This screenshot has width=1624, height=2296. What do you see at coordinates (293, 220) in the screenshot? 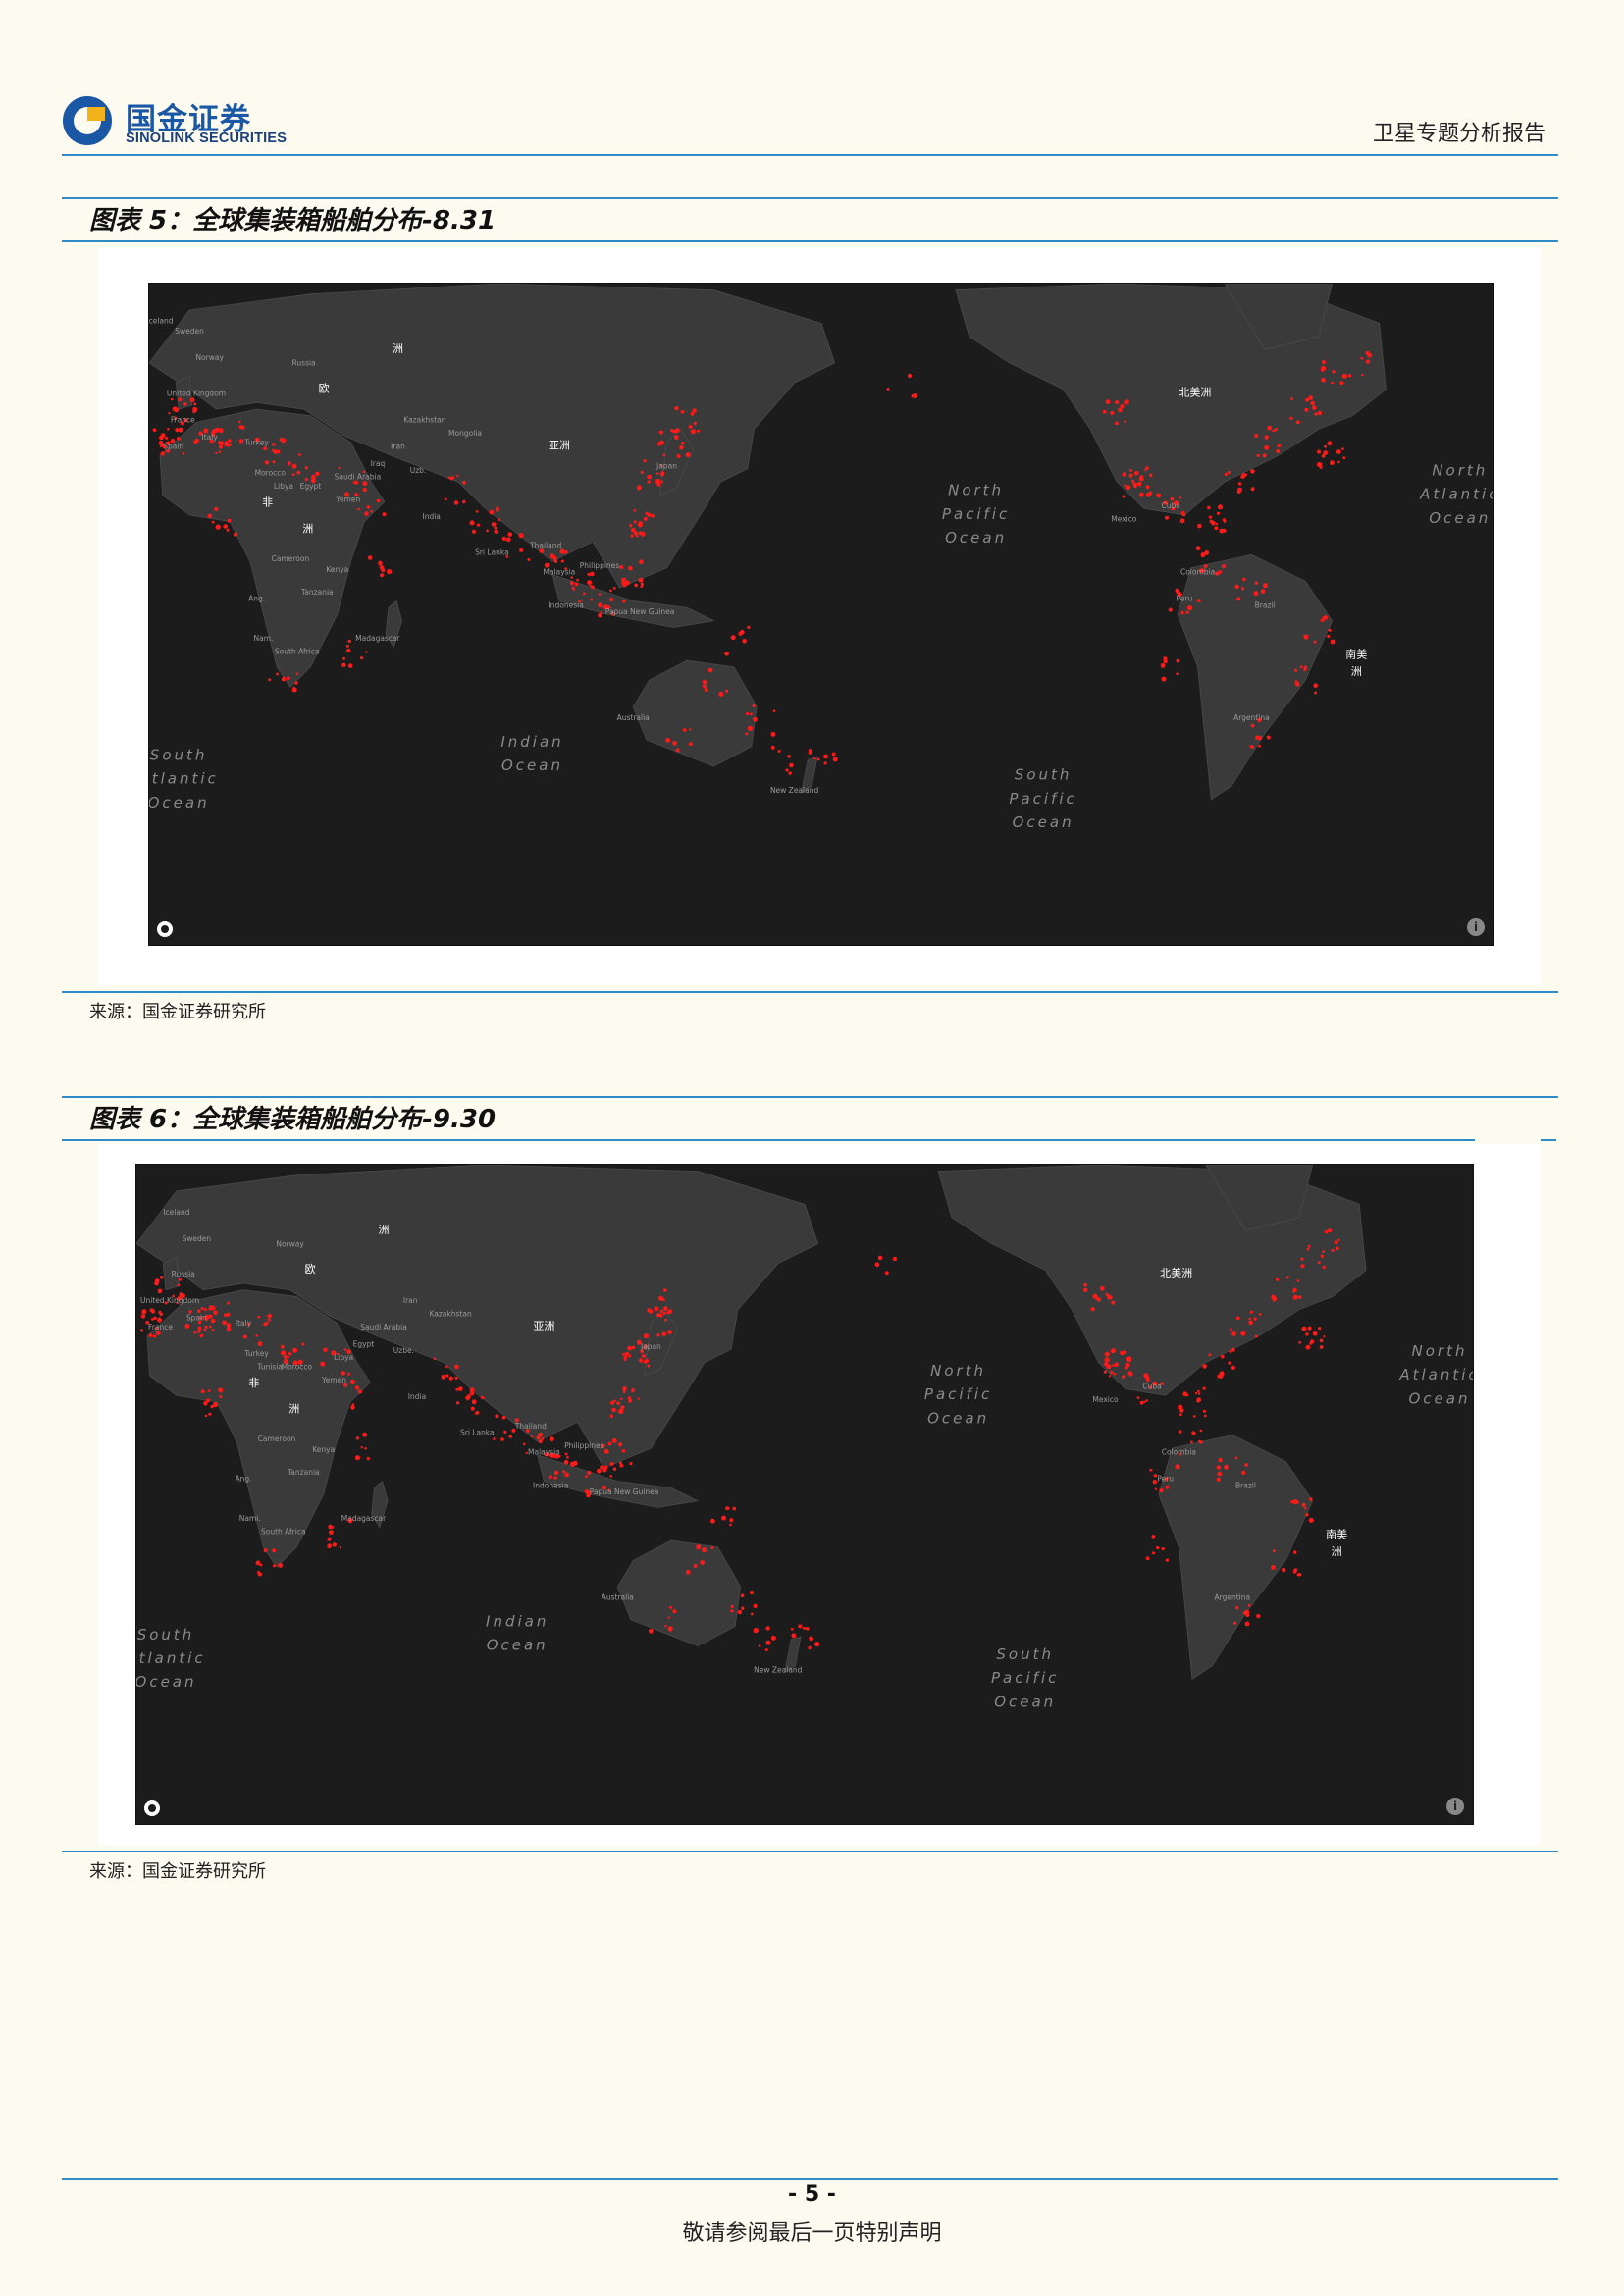
I see `figure-5-title: 图表 5：全球集装箱船舶分布-8.31` at bounding box center [293, 220].